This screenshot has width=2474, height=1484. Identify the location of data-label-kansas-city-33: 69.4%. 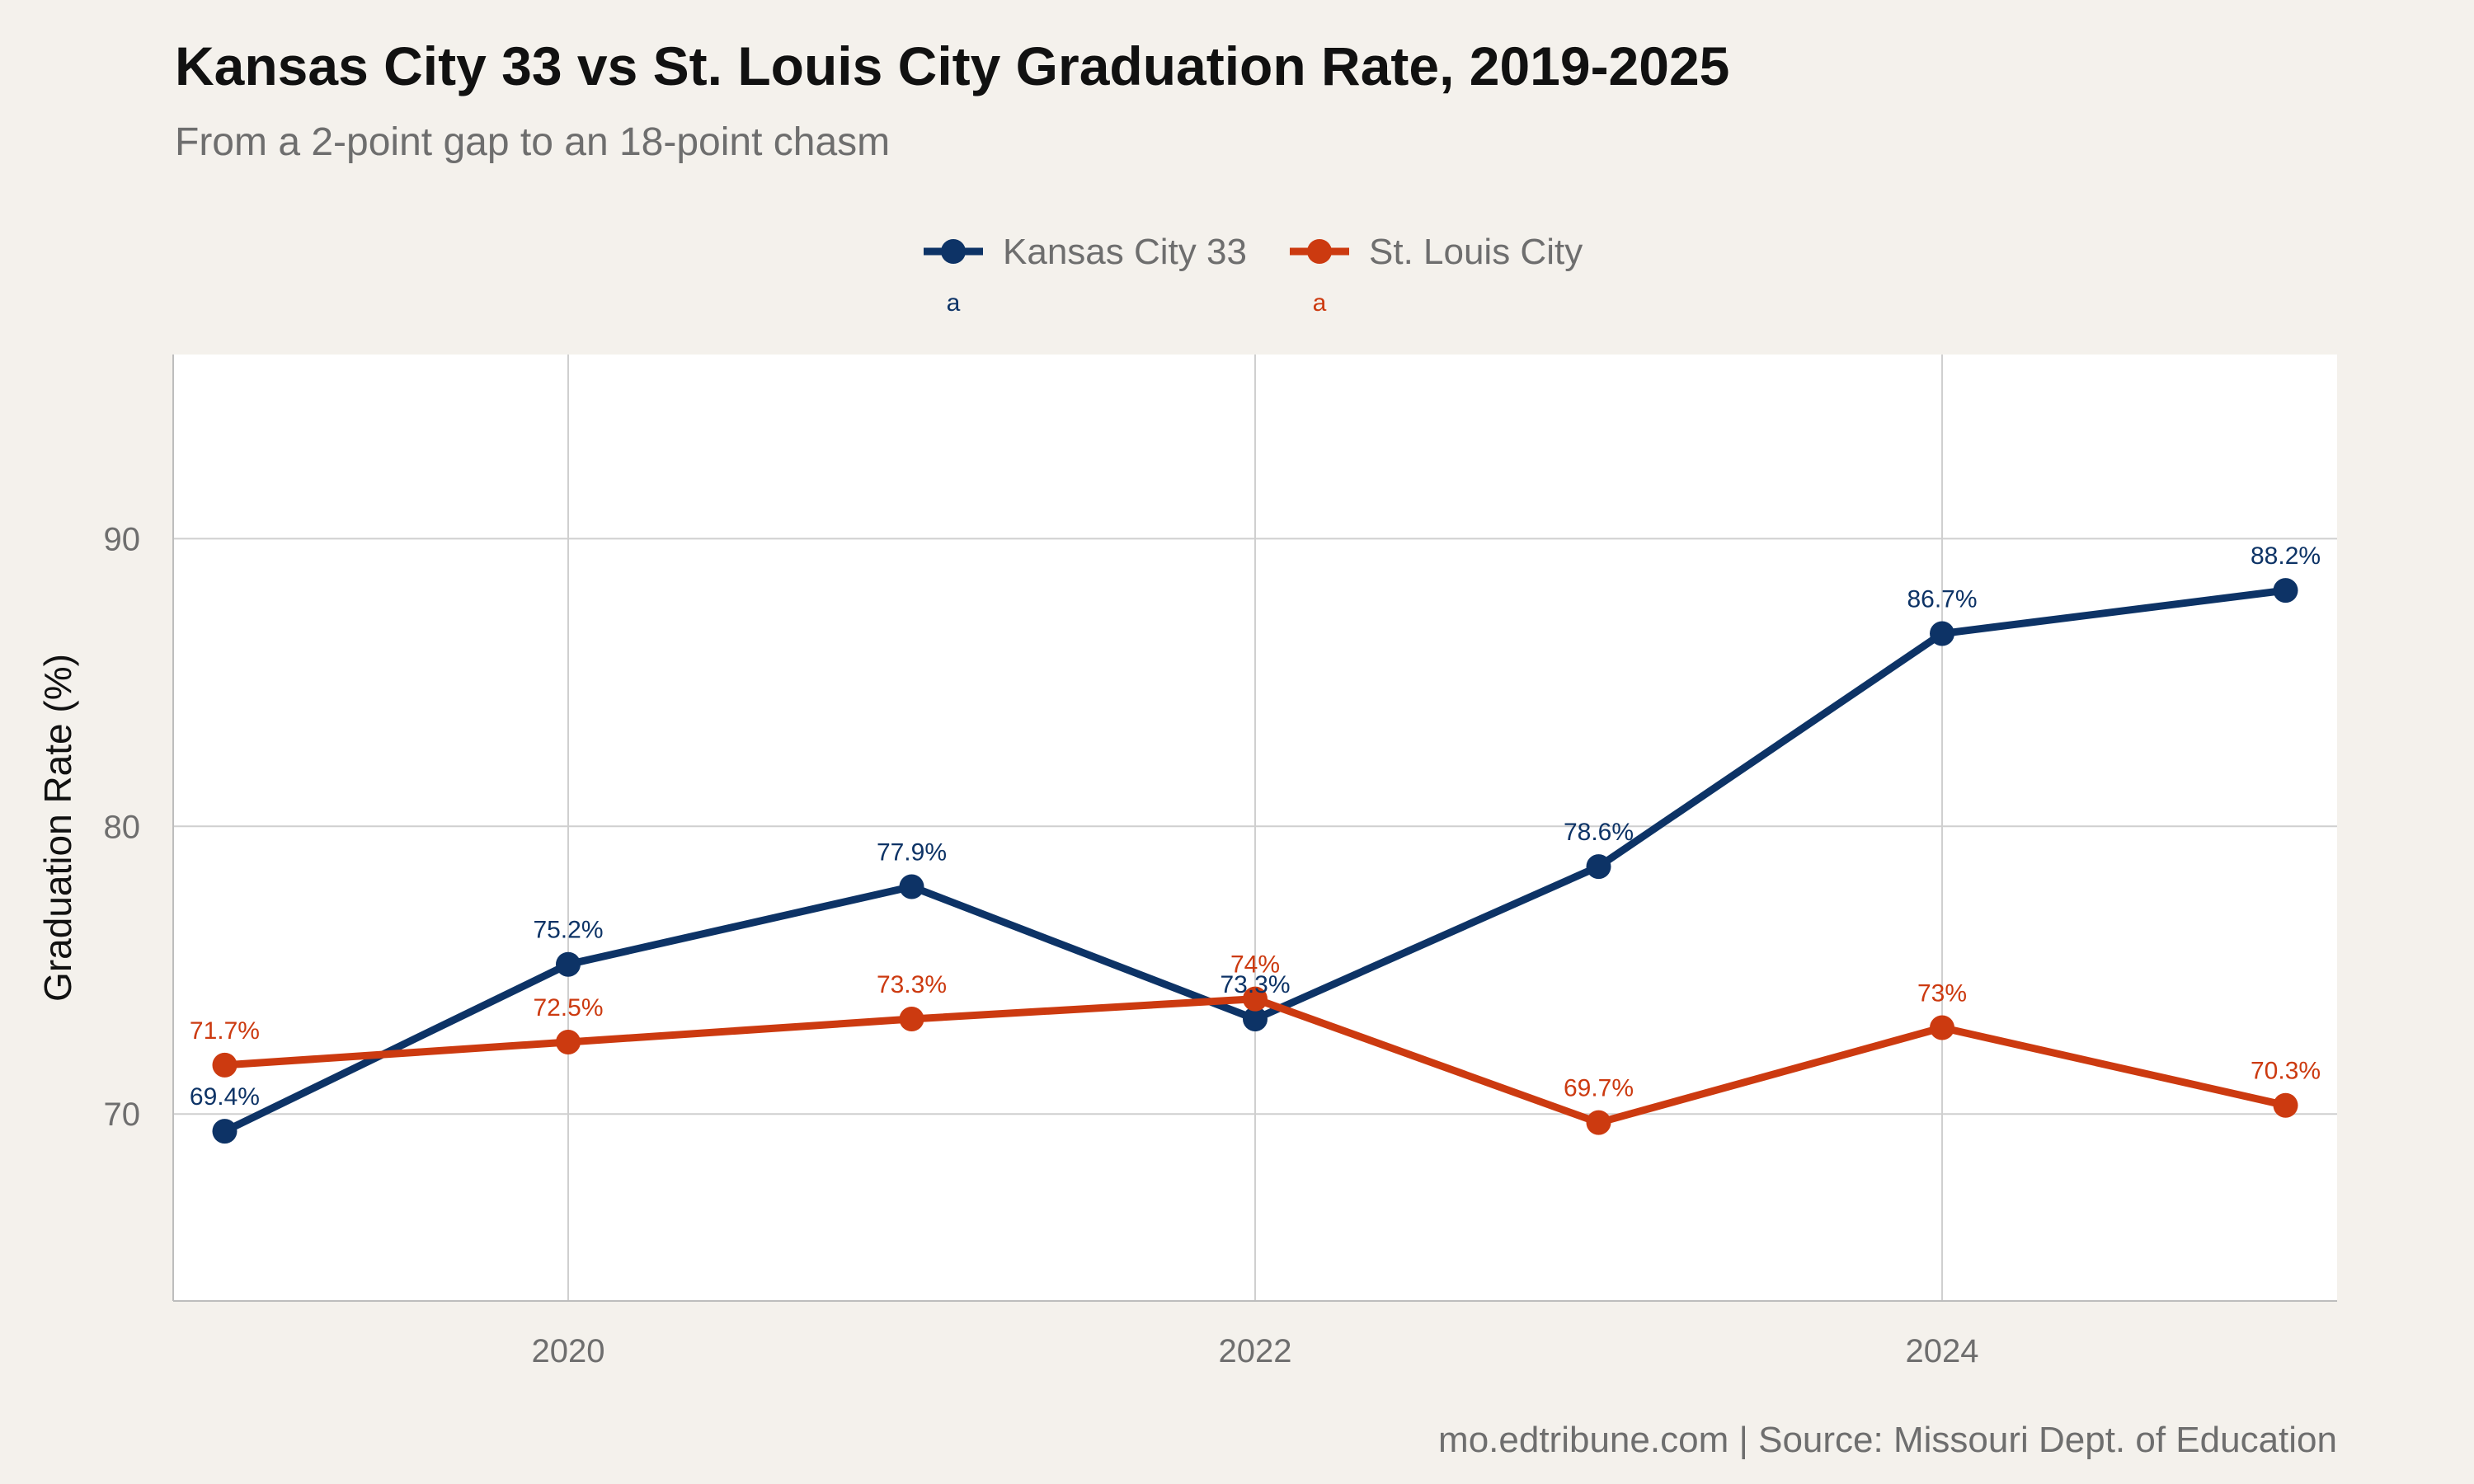
(225, 1097).